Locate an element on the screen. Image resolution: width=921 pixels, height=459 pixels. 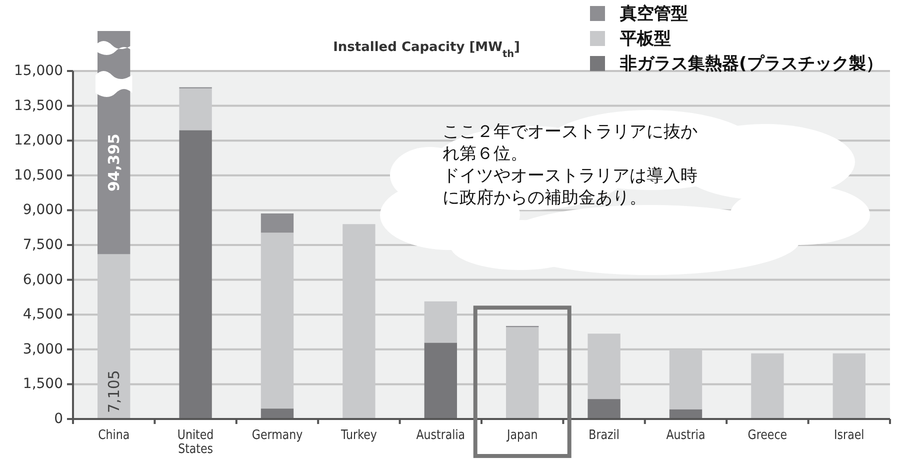
y-tick-label: 4,500 is located at coordinates (42, 314).